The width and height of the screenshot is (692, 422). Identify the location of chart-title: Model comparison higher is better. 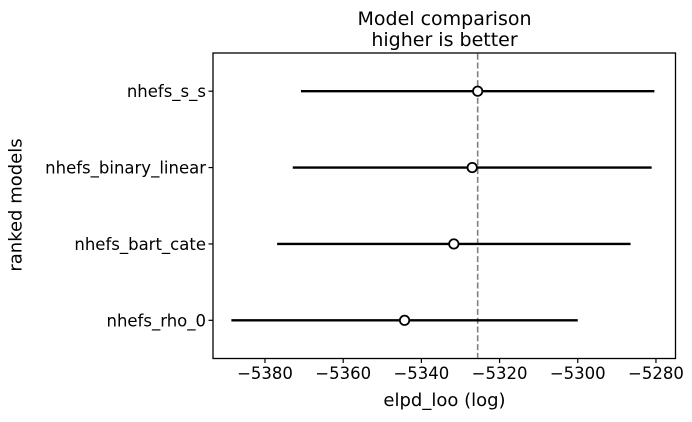
(444, 30).